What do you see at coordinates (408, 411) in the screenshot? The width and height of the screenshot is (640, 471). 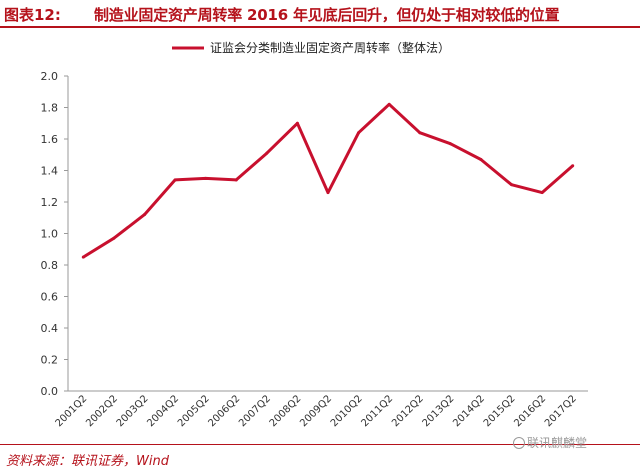 I see `x-tick-label: 2012Q2` at bounding box center [408, 411].